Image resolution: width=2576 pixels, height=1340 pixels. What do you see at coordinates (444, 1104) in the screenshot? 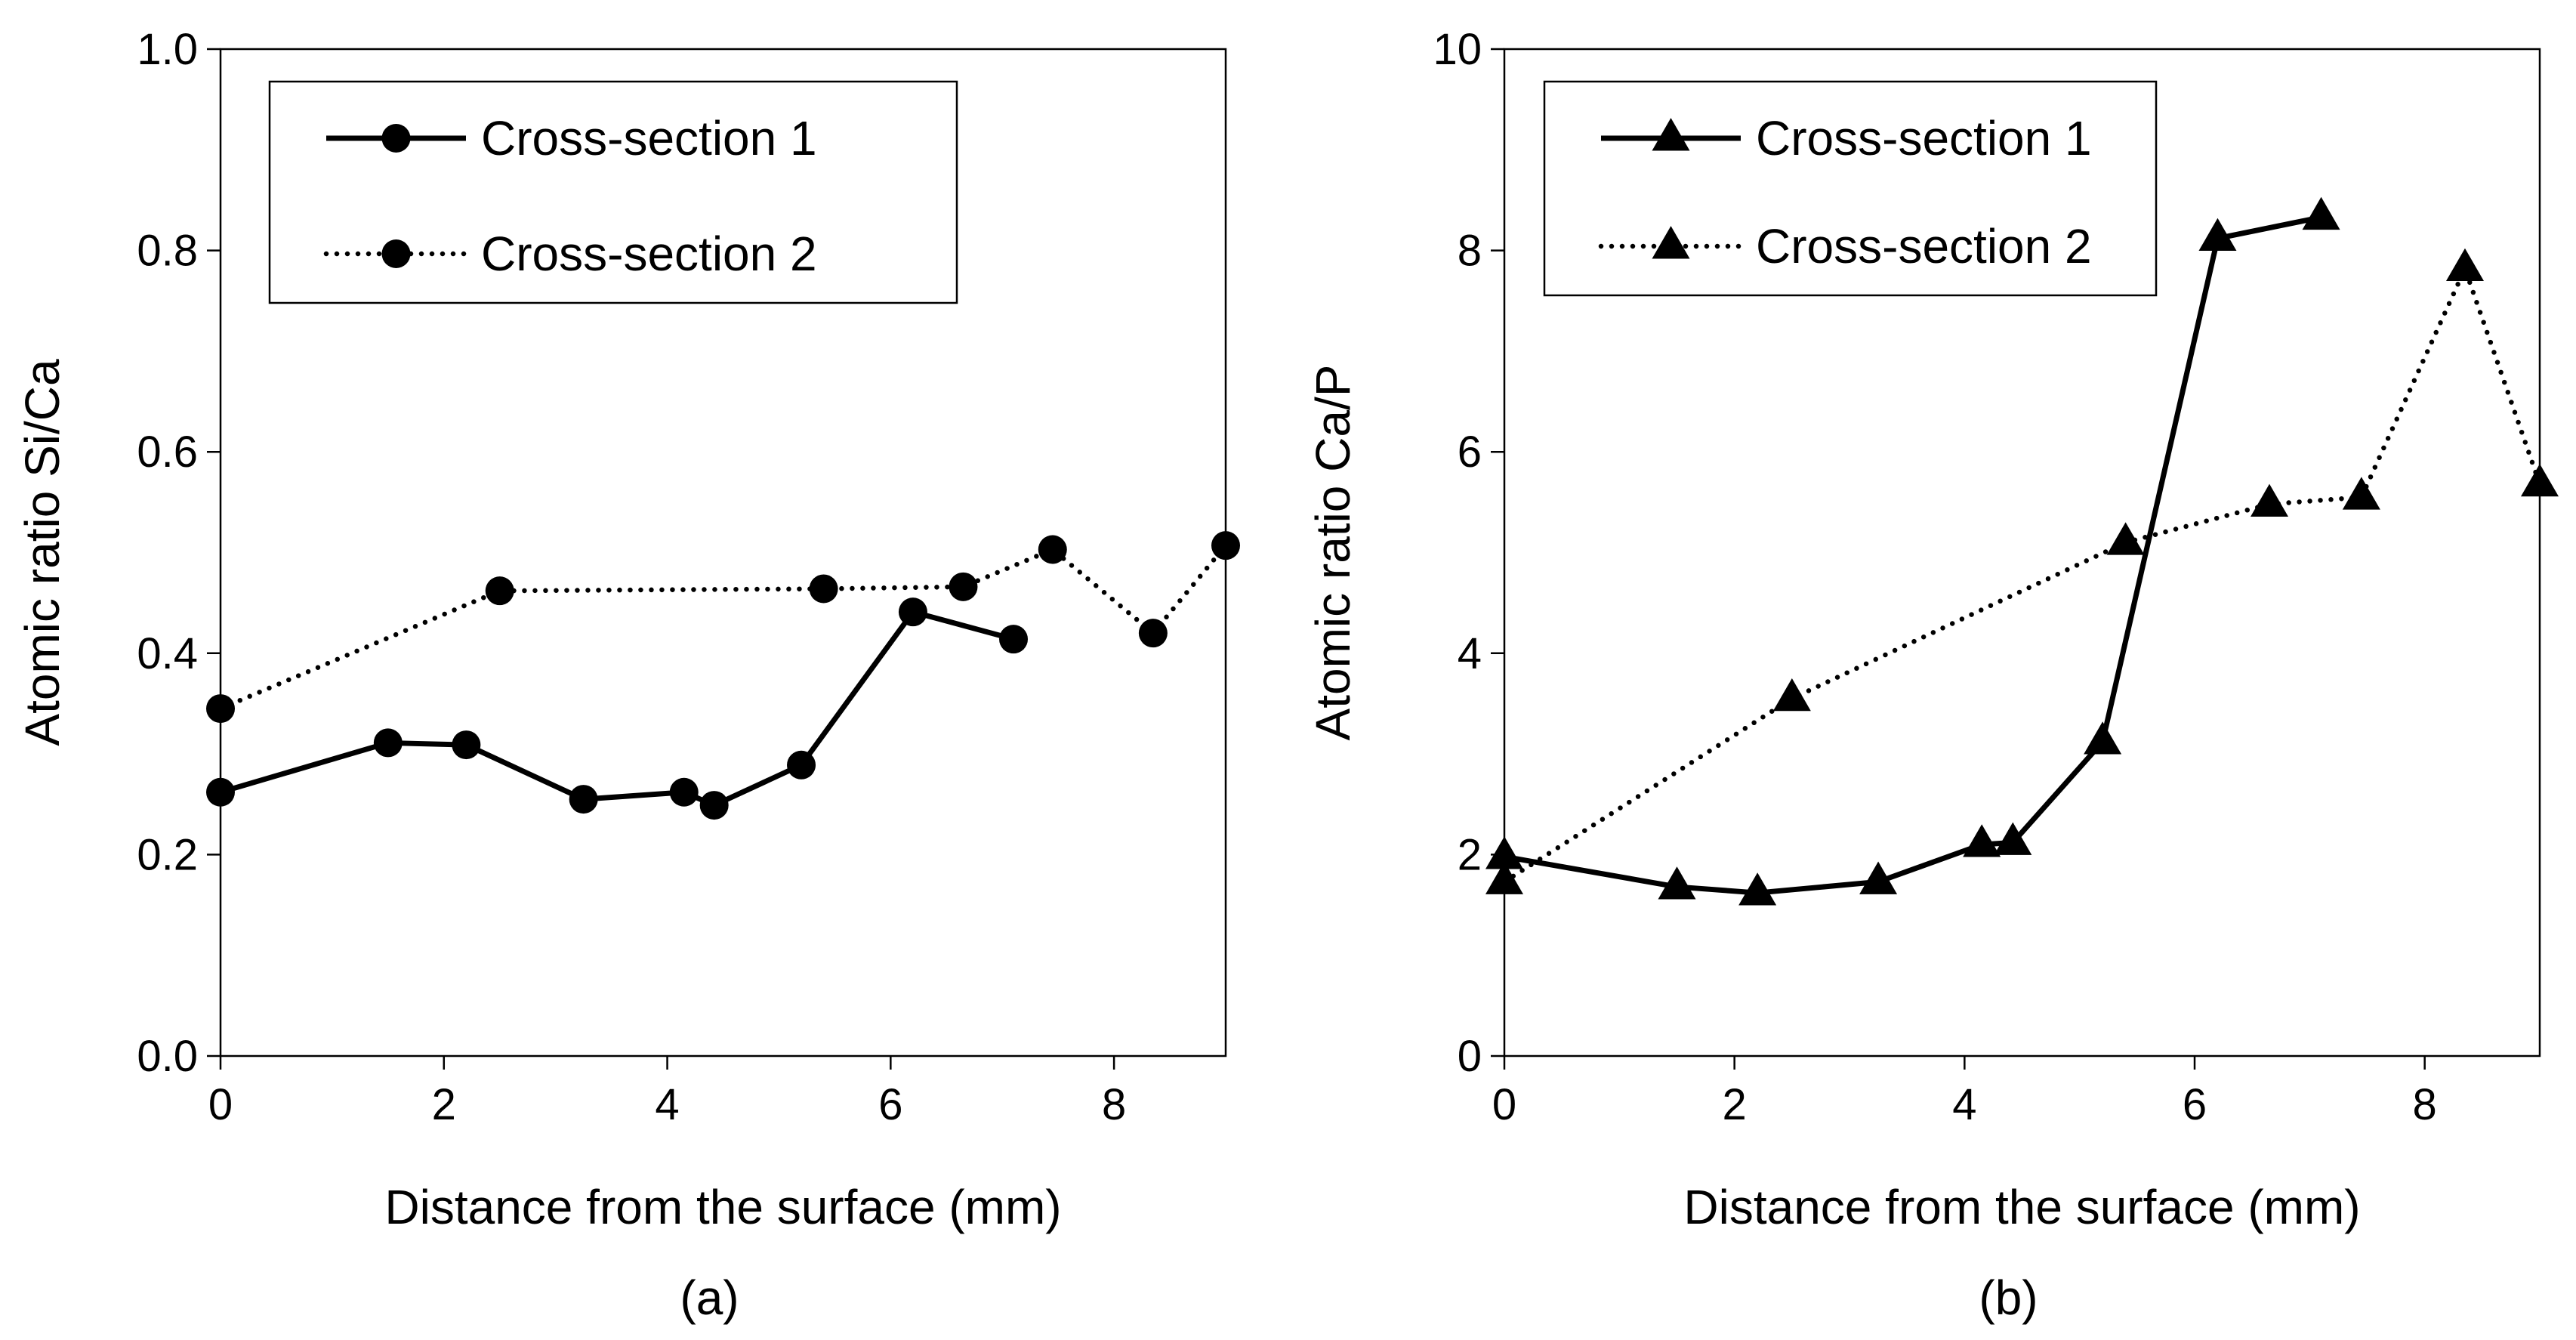
I see `x-tick-label-a-1: 2` at bounding box center [444, 1104].